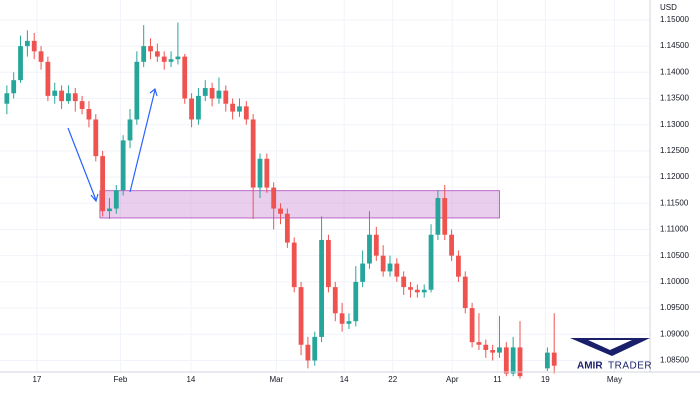  Describe the element at coordinates (674, 229) in the screenshot. I see `y-tick-label: 1.11000` at that location.